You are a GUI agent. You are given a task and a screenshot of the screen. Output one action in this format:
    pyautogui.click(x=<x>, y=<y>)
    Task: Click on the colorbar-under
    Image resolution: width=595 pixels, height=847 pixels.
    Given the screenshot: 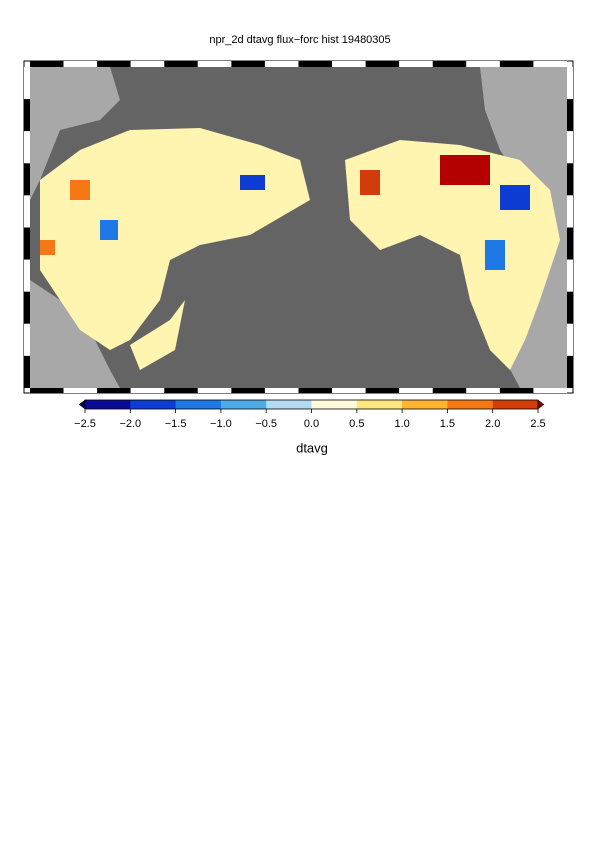 What is the action you would take?
    pyautogui.click(x=82, y=404)
    